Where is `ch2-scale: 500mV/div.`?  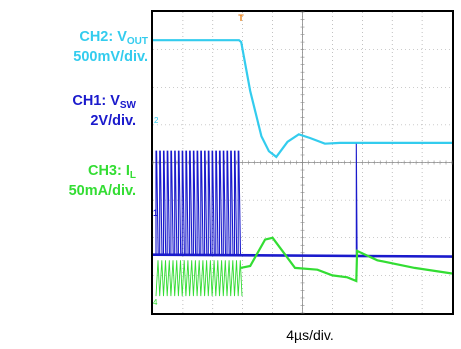 ch2-scale: 500mV/div. is located at coordinates (110, 57).